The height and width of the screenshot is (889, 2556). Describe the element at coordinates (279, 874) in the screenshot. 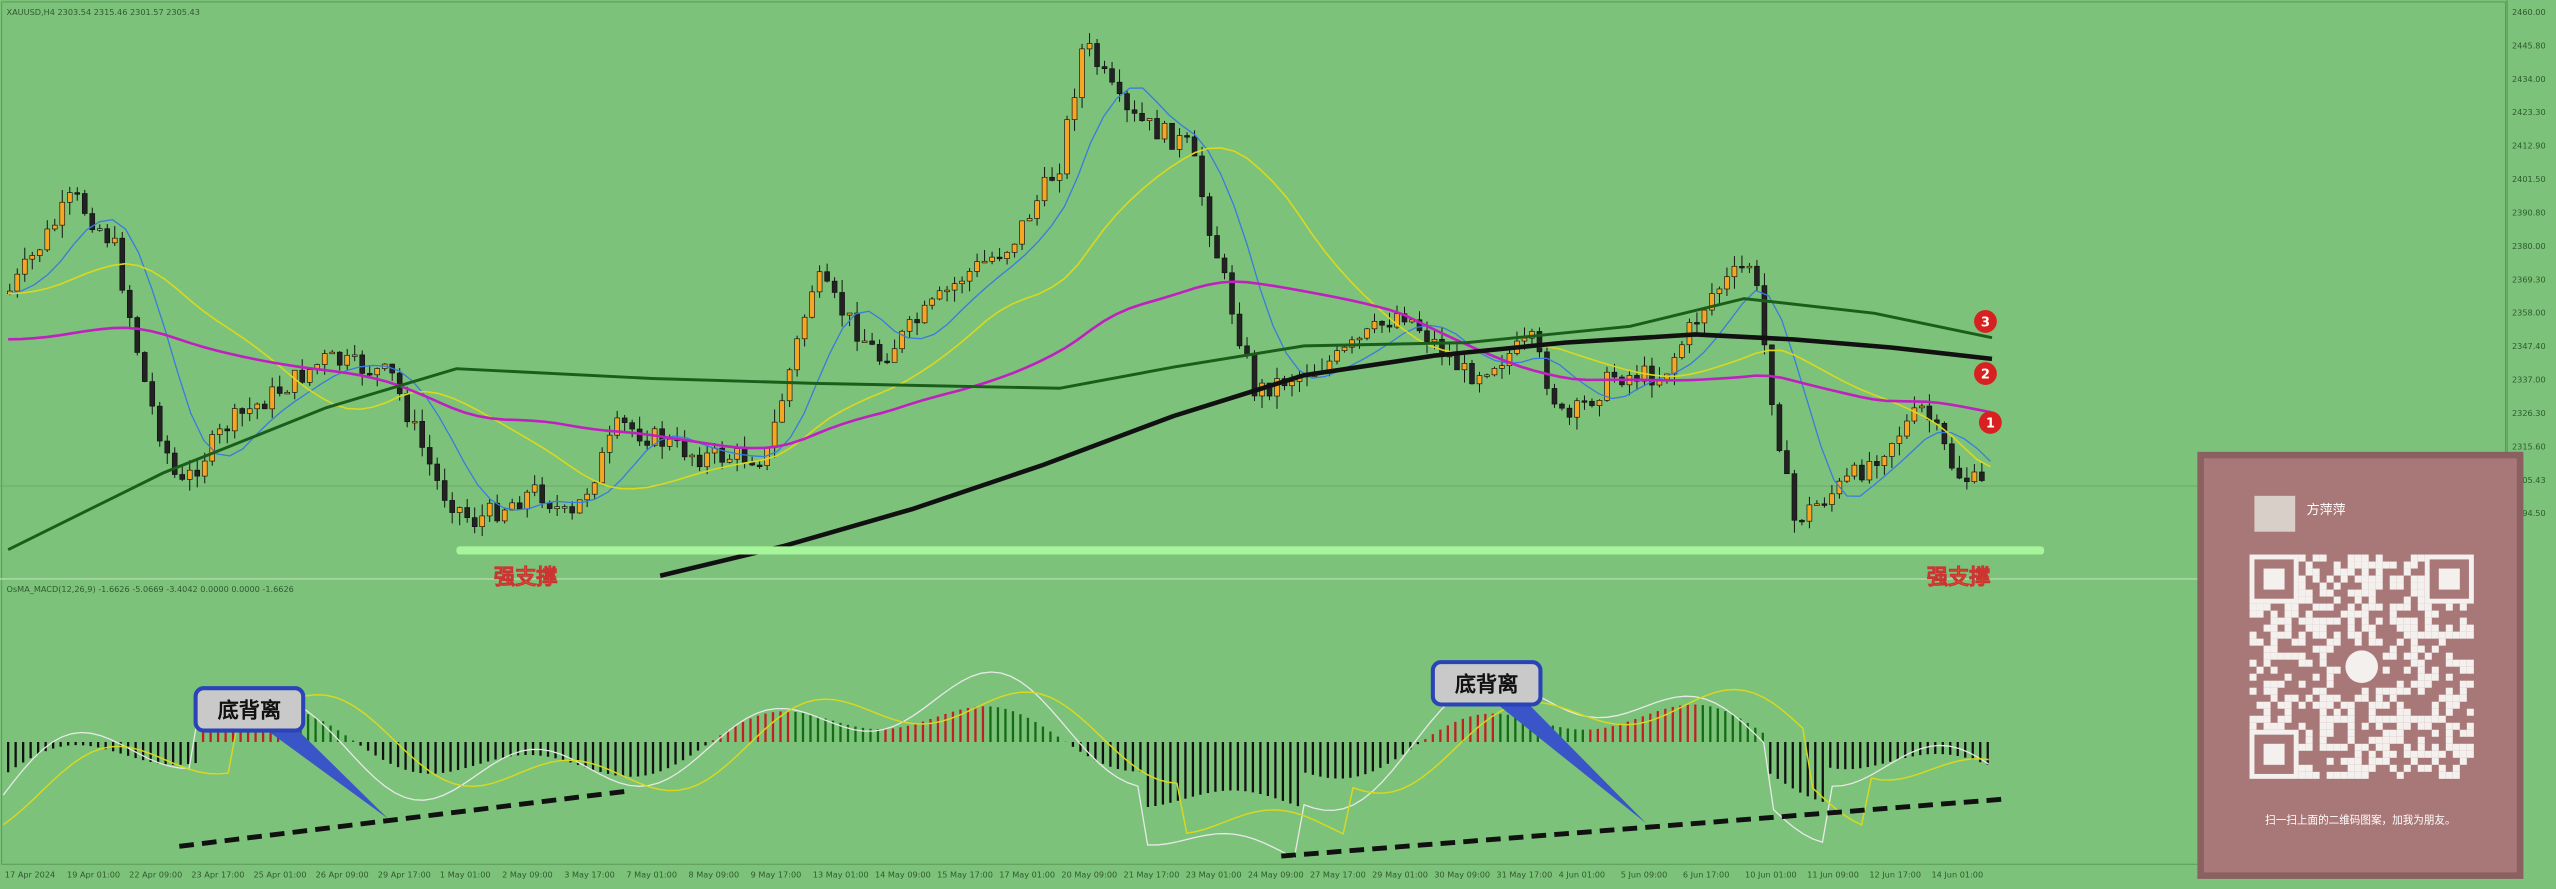

I see `time-label: 25 Apr 01:00` at that location.